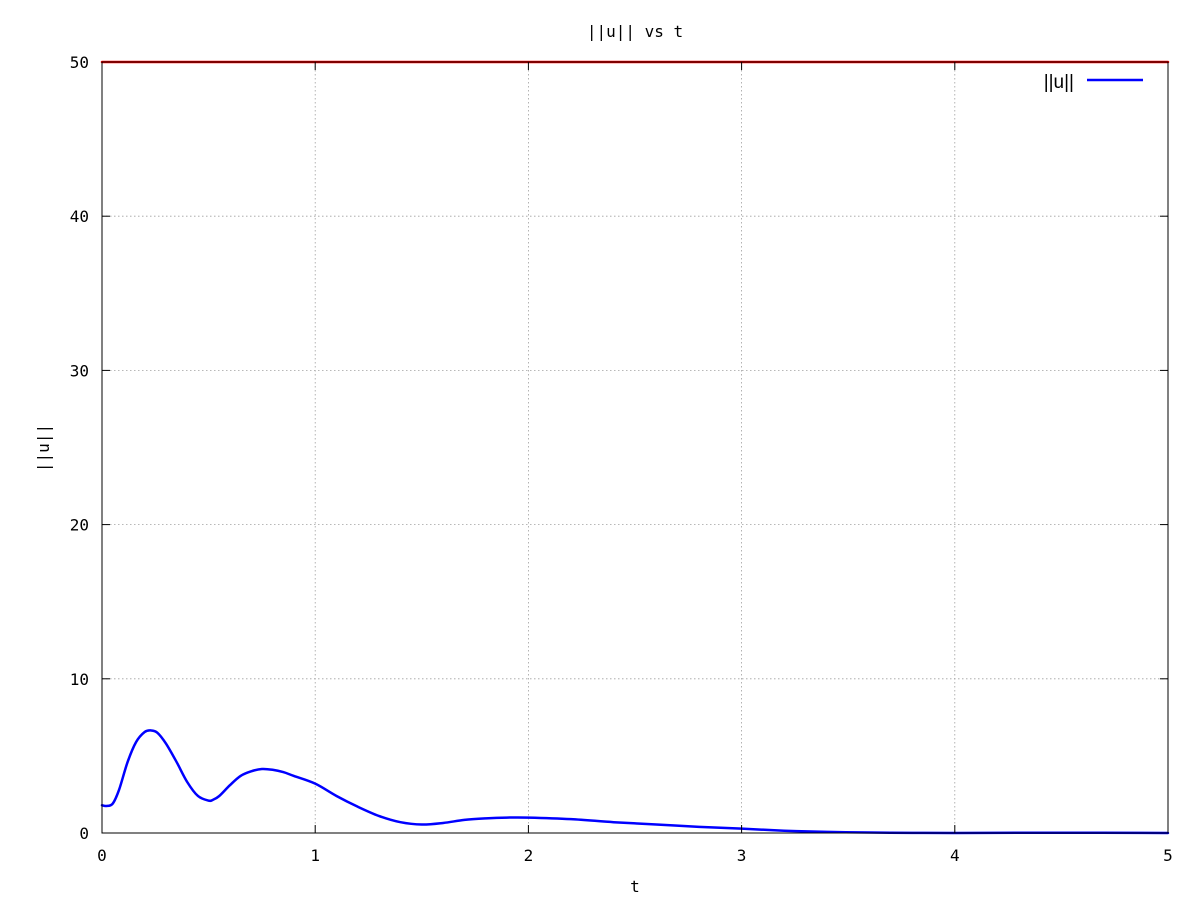  Describe the element at coordinates (43, 448) in the screenshot. I see `y-axis-label: ||u||` at that location.